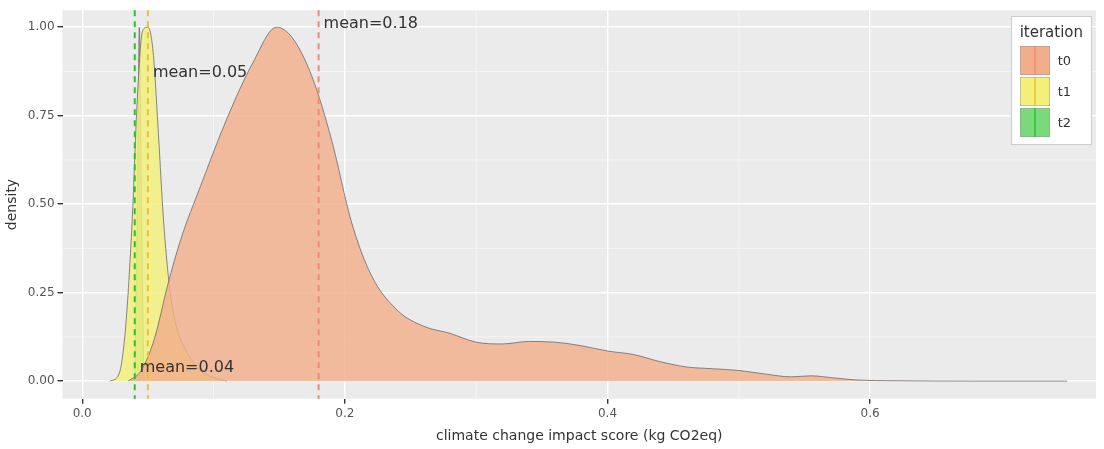 The width and height of the screenshot is (1104, 449). Describe the element at coordinates (41, 203) in the screenshot. I see `y-tick-label: 0.50` at that location.